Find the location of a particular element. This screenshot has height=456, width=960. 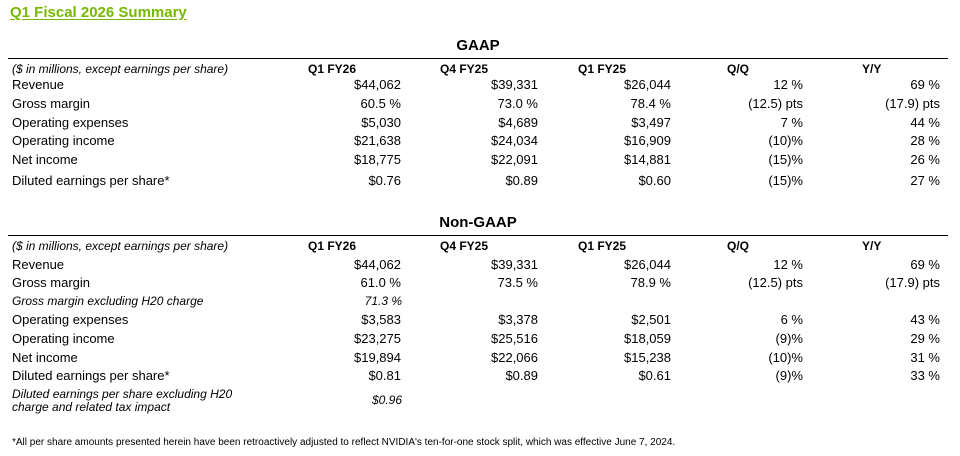

cell-q1-fy26: 61.0 % is located at coordinates (380, 282).